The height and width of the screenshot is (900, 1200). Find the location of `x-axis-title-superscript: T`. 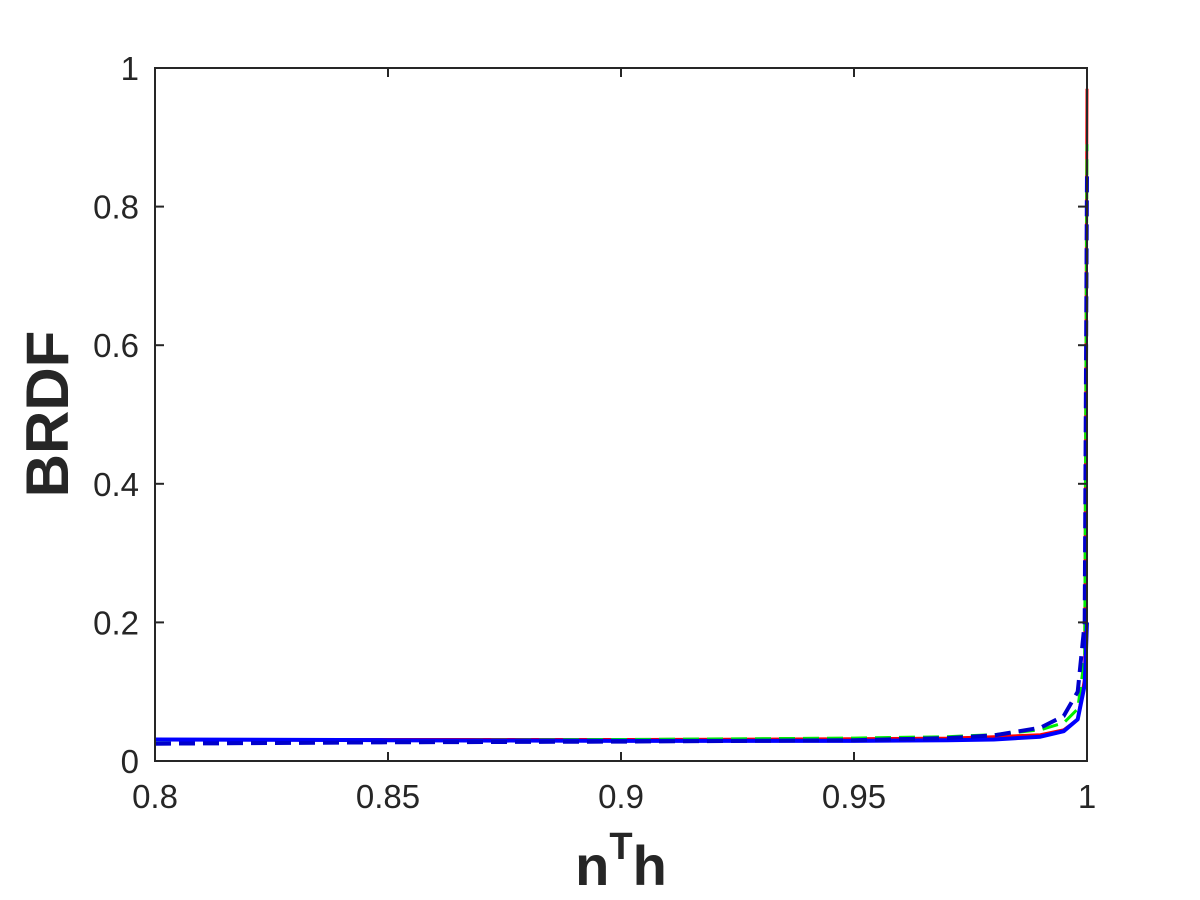

x-axis-title-superscript: T is located at coordinates (620, 847).